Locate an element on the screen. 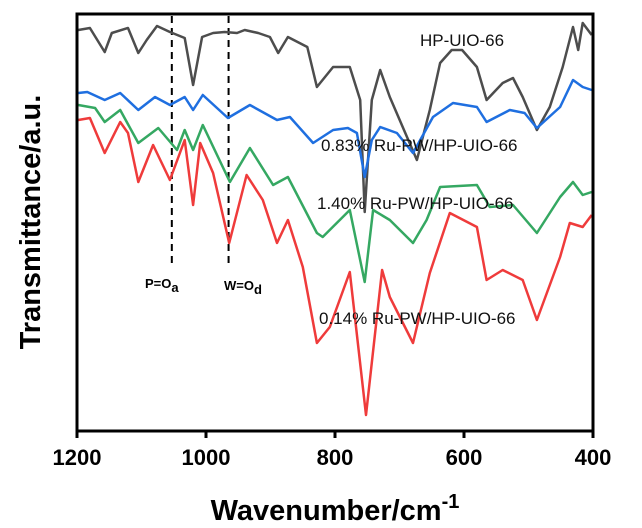 The image size is (642, 528). x-axis-title: Wavenumber/cm-1 is located at coordinates (335, 509).